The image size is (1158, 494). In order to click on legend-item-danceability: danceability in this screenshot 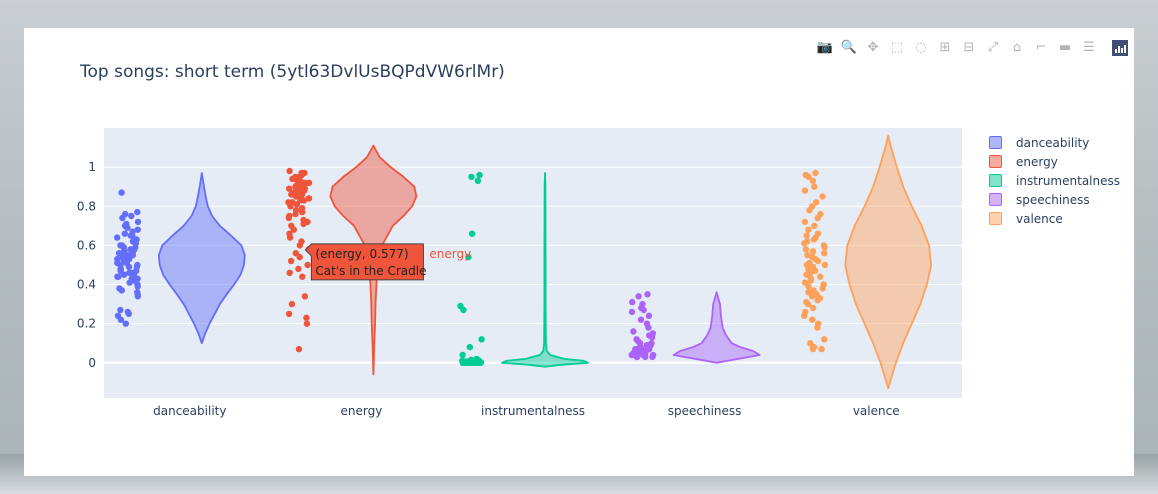, I will do `click(1054, 142)`.